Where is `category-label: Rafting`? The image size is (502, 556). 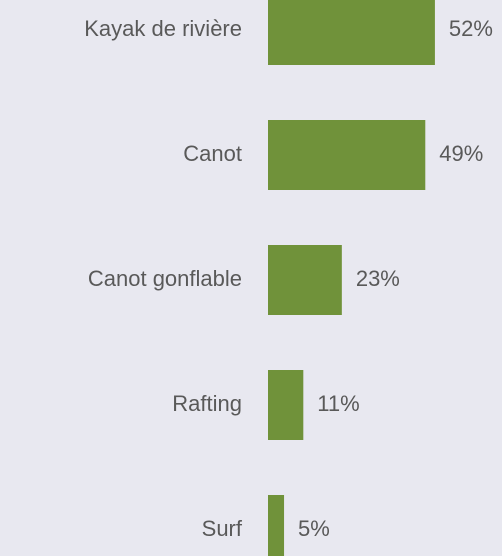
category-label: Rafting is located at coordinates (207, 403).